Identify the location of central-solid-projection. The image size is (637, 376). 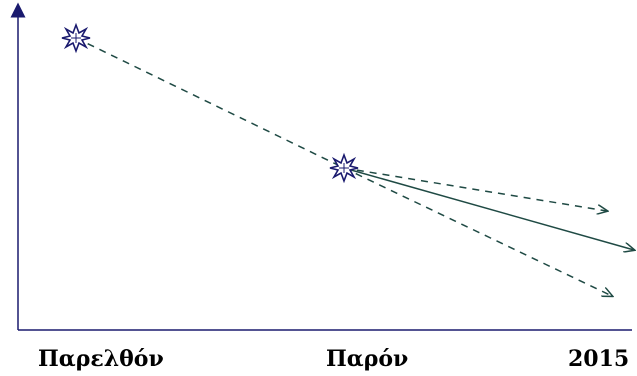
(488, 208).